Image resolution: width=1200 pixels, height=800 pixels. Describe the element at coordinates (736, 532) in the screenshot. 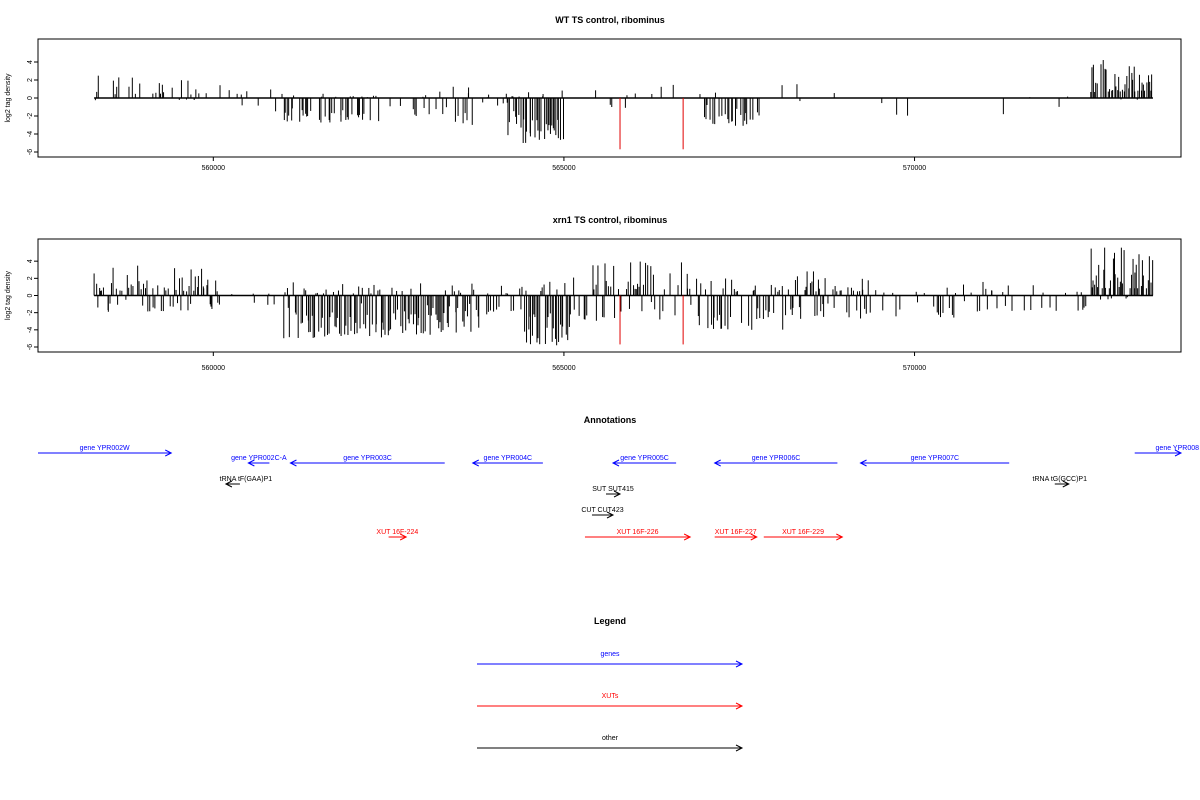

I see `feature-label: XUT 16F-227` at that location.